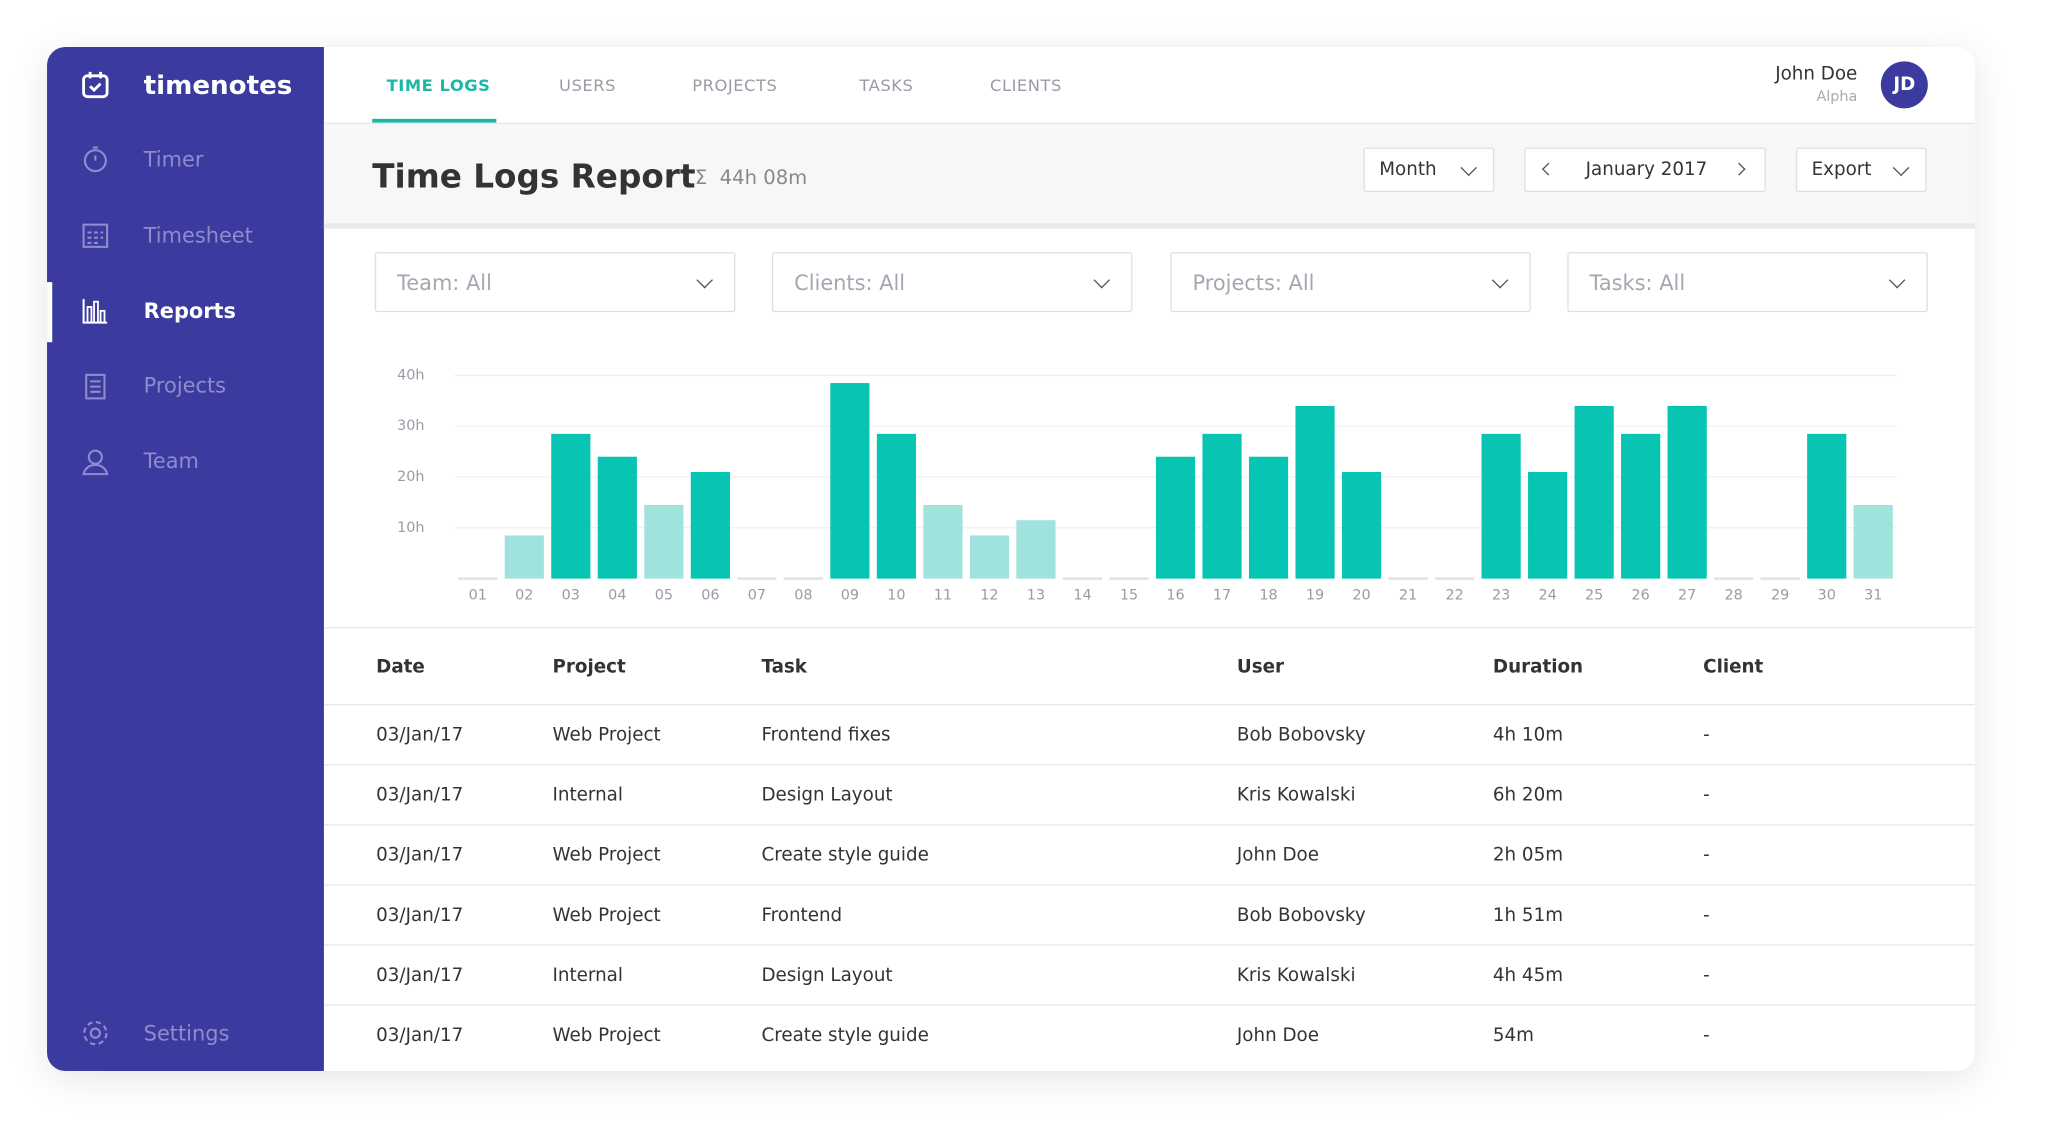 This screenshot has width=2048, height=1144. Describe the element at coordinates (438, 85) in the screenshot. I see `tab: TIME LOGS` at that location.